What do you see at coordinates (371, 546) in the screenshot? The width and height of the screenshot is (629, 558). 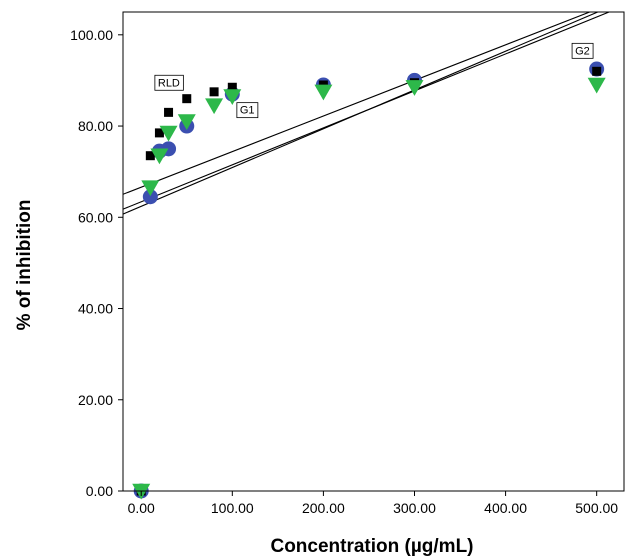 I see `x-axis-title: Concentration (µg/mL)` at bounding box center [371, 546].